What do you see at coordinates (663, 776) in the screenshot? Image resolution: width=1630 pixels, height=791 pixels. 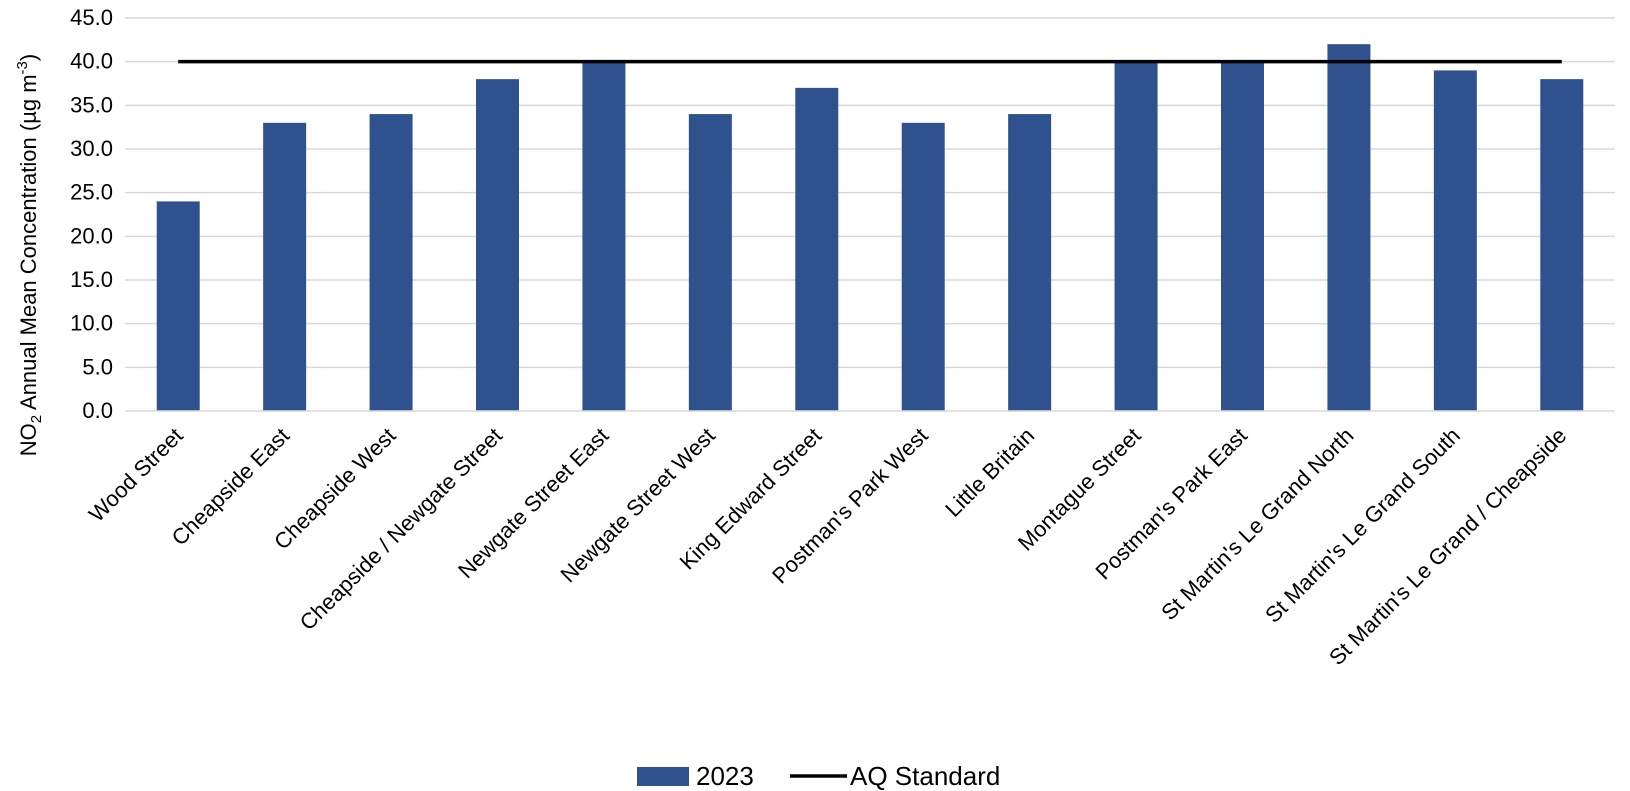 I see `legend-swatch-2023` at bounding box center [663, 776].